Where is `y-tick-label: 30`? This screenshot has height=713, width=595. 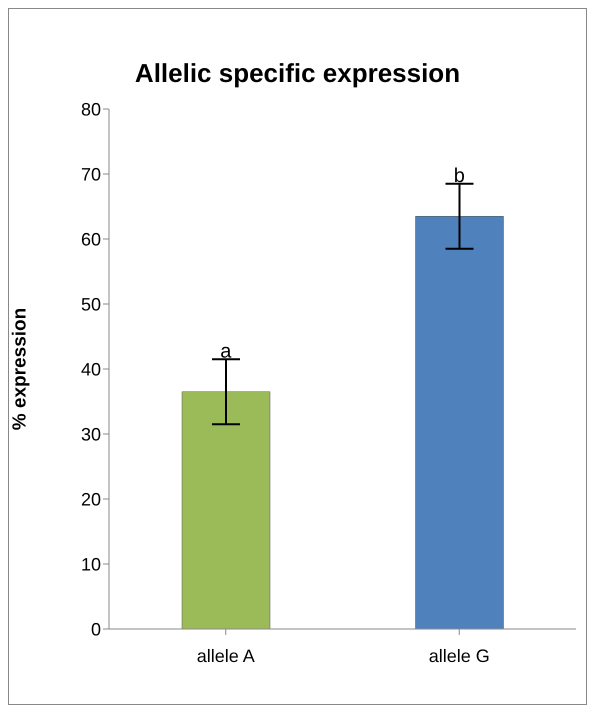 y-tick-label: 30 is located at coordinates (90, 434).